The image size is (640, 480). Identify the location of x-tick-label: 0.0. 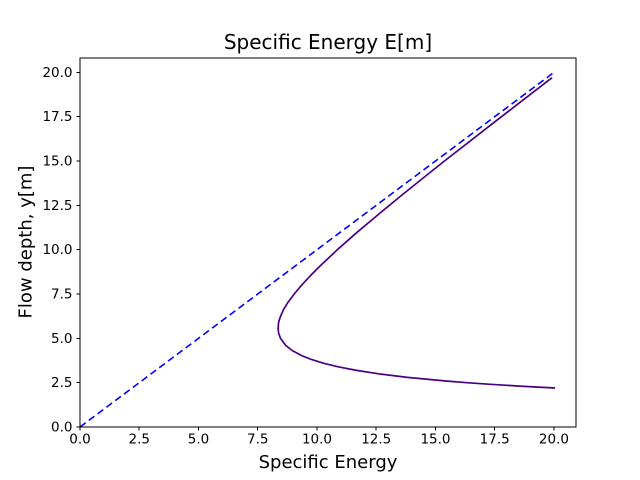
(79, 440).